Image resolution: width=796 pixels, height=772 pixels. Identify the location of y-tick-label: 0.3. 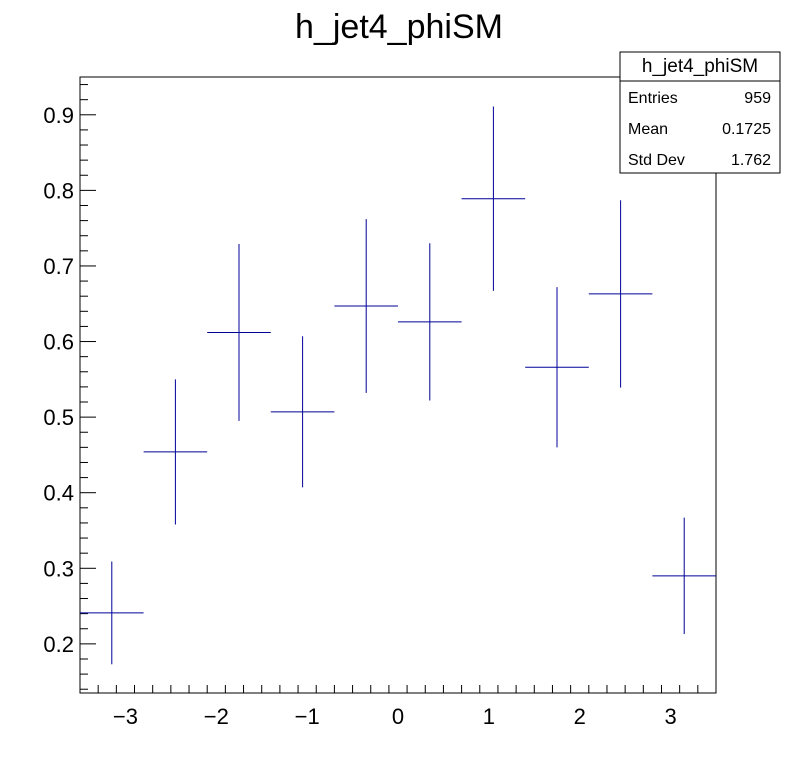
(58, 568).